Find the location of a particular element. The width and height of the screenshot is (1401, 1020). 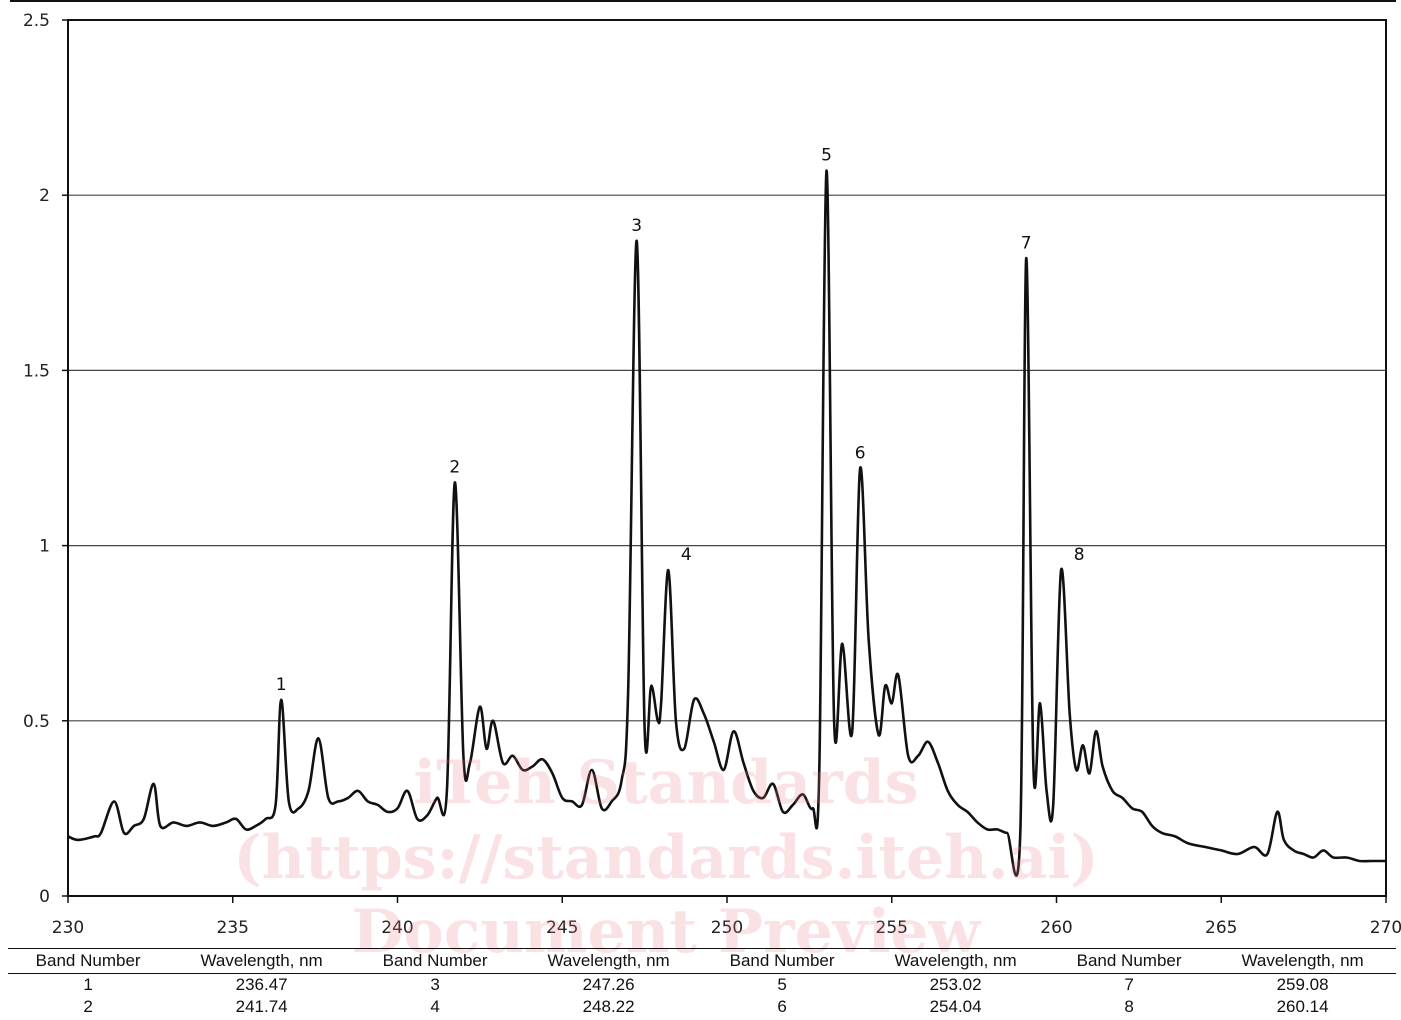

peak-label: 7 is located at coordinates (1026, 243).